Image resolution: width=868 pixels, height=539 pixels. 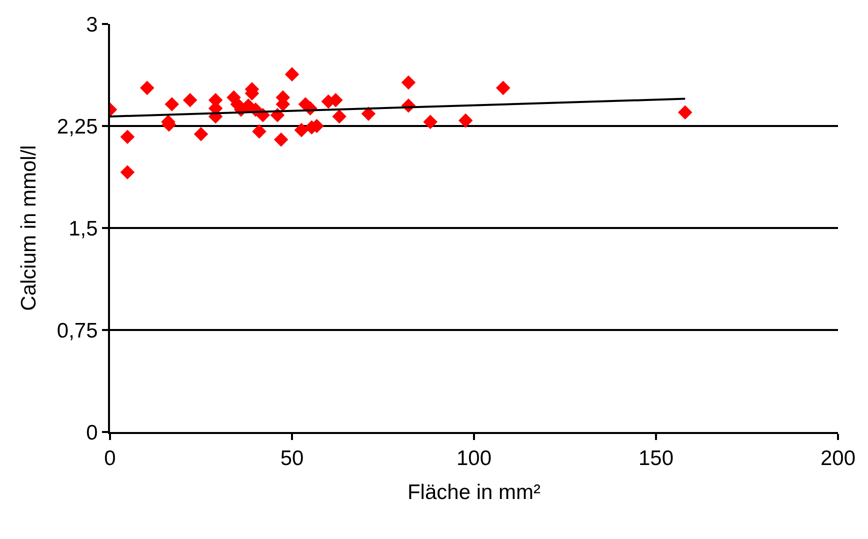 I want to click on y-tick-label: 3, so click(x=92, y=24).